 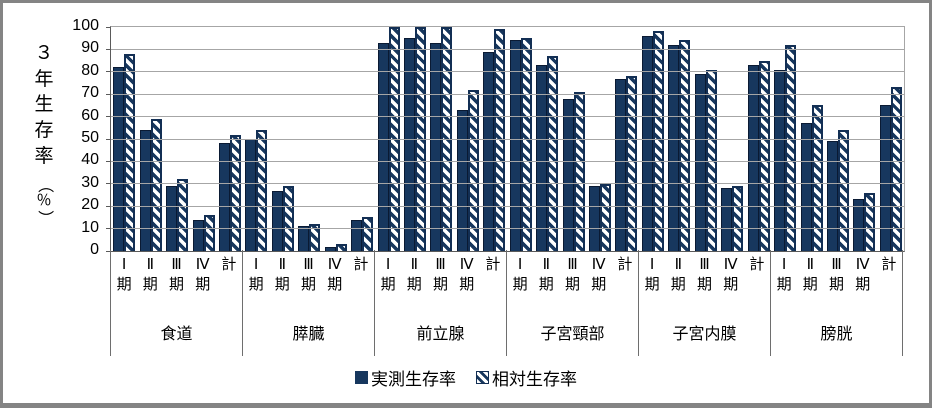 What do you see at coordinates (85, 25) in the screenshot?
I see `y-tick-label: 100` at bounding box center [85, 25].